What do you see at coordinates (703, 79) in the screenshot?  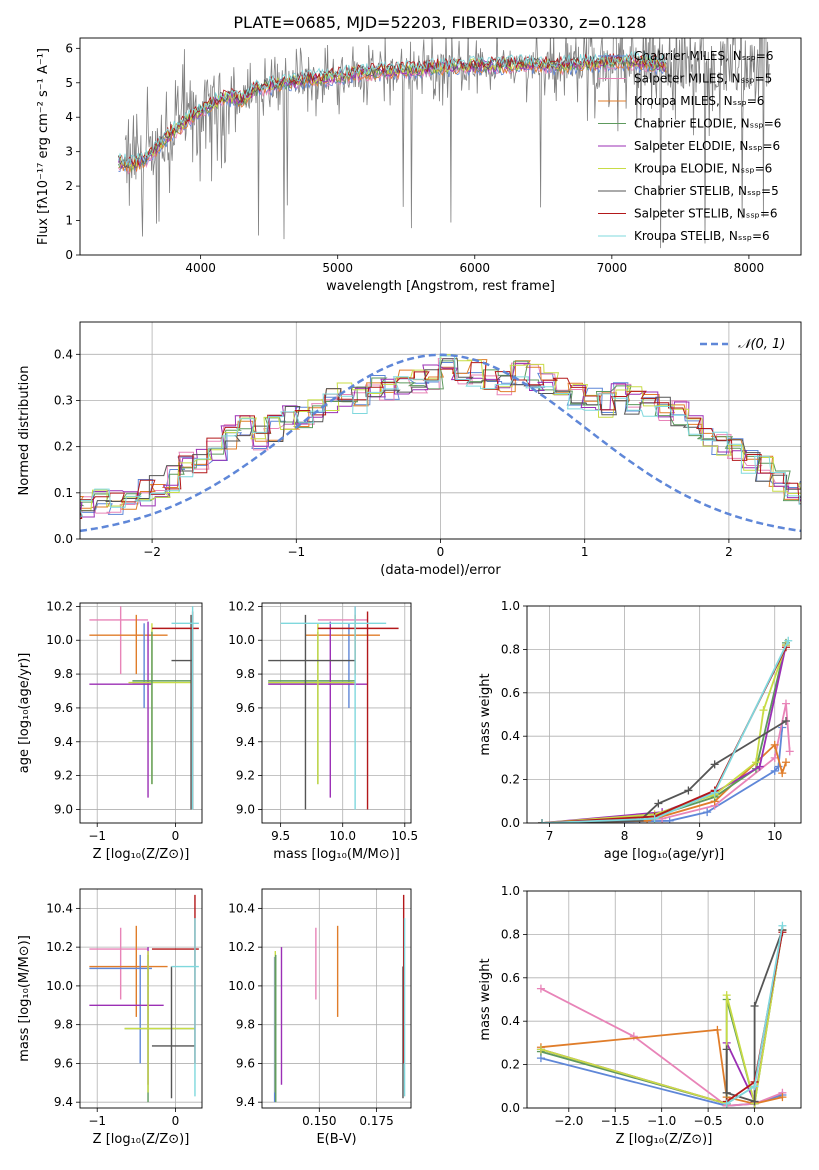 I see `legend-label: Salpeter MILES, Nₛₛₚ=5` at bounding box center [703, 79].